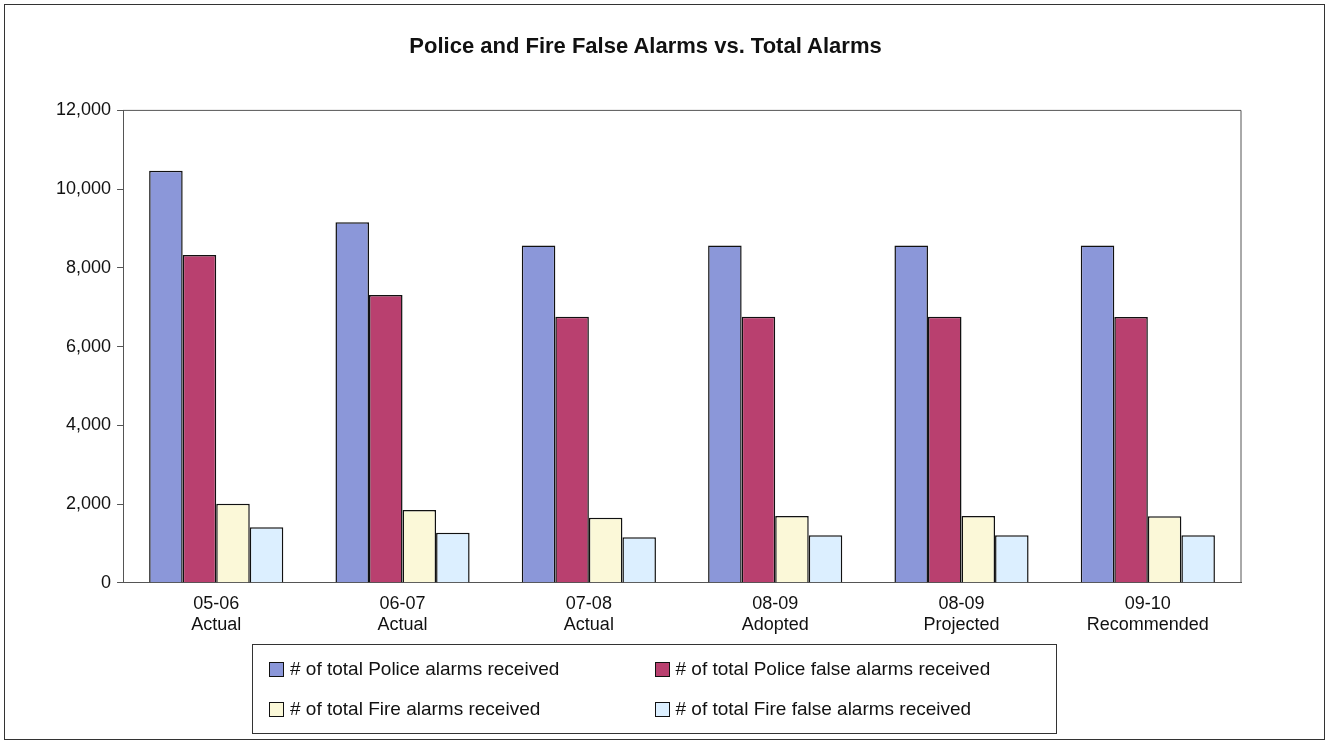 The width and height of the screenshot is (1329, 744). Describe the element at coordinates (425, 669) in the screenshot. I see `legend-label: # of total Police alarms received` at that location.